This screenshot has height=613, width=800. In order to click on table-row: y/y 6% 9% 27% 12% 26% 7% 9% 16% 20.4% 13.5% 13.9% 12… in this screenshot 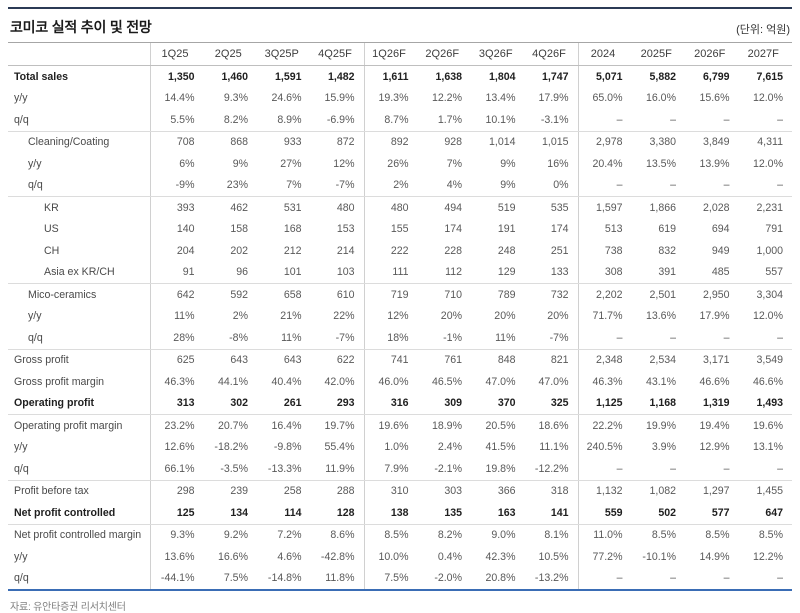, I will do `click(400, 164)`.